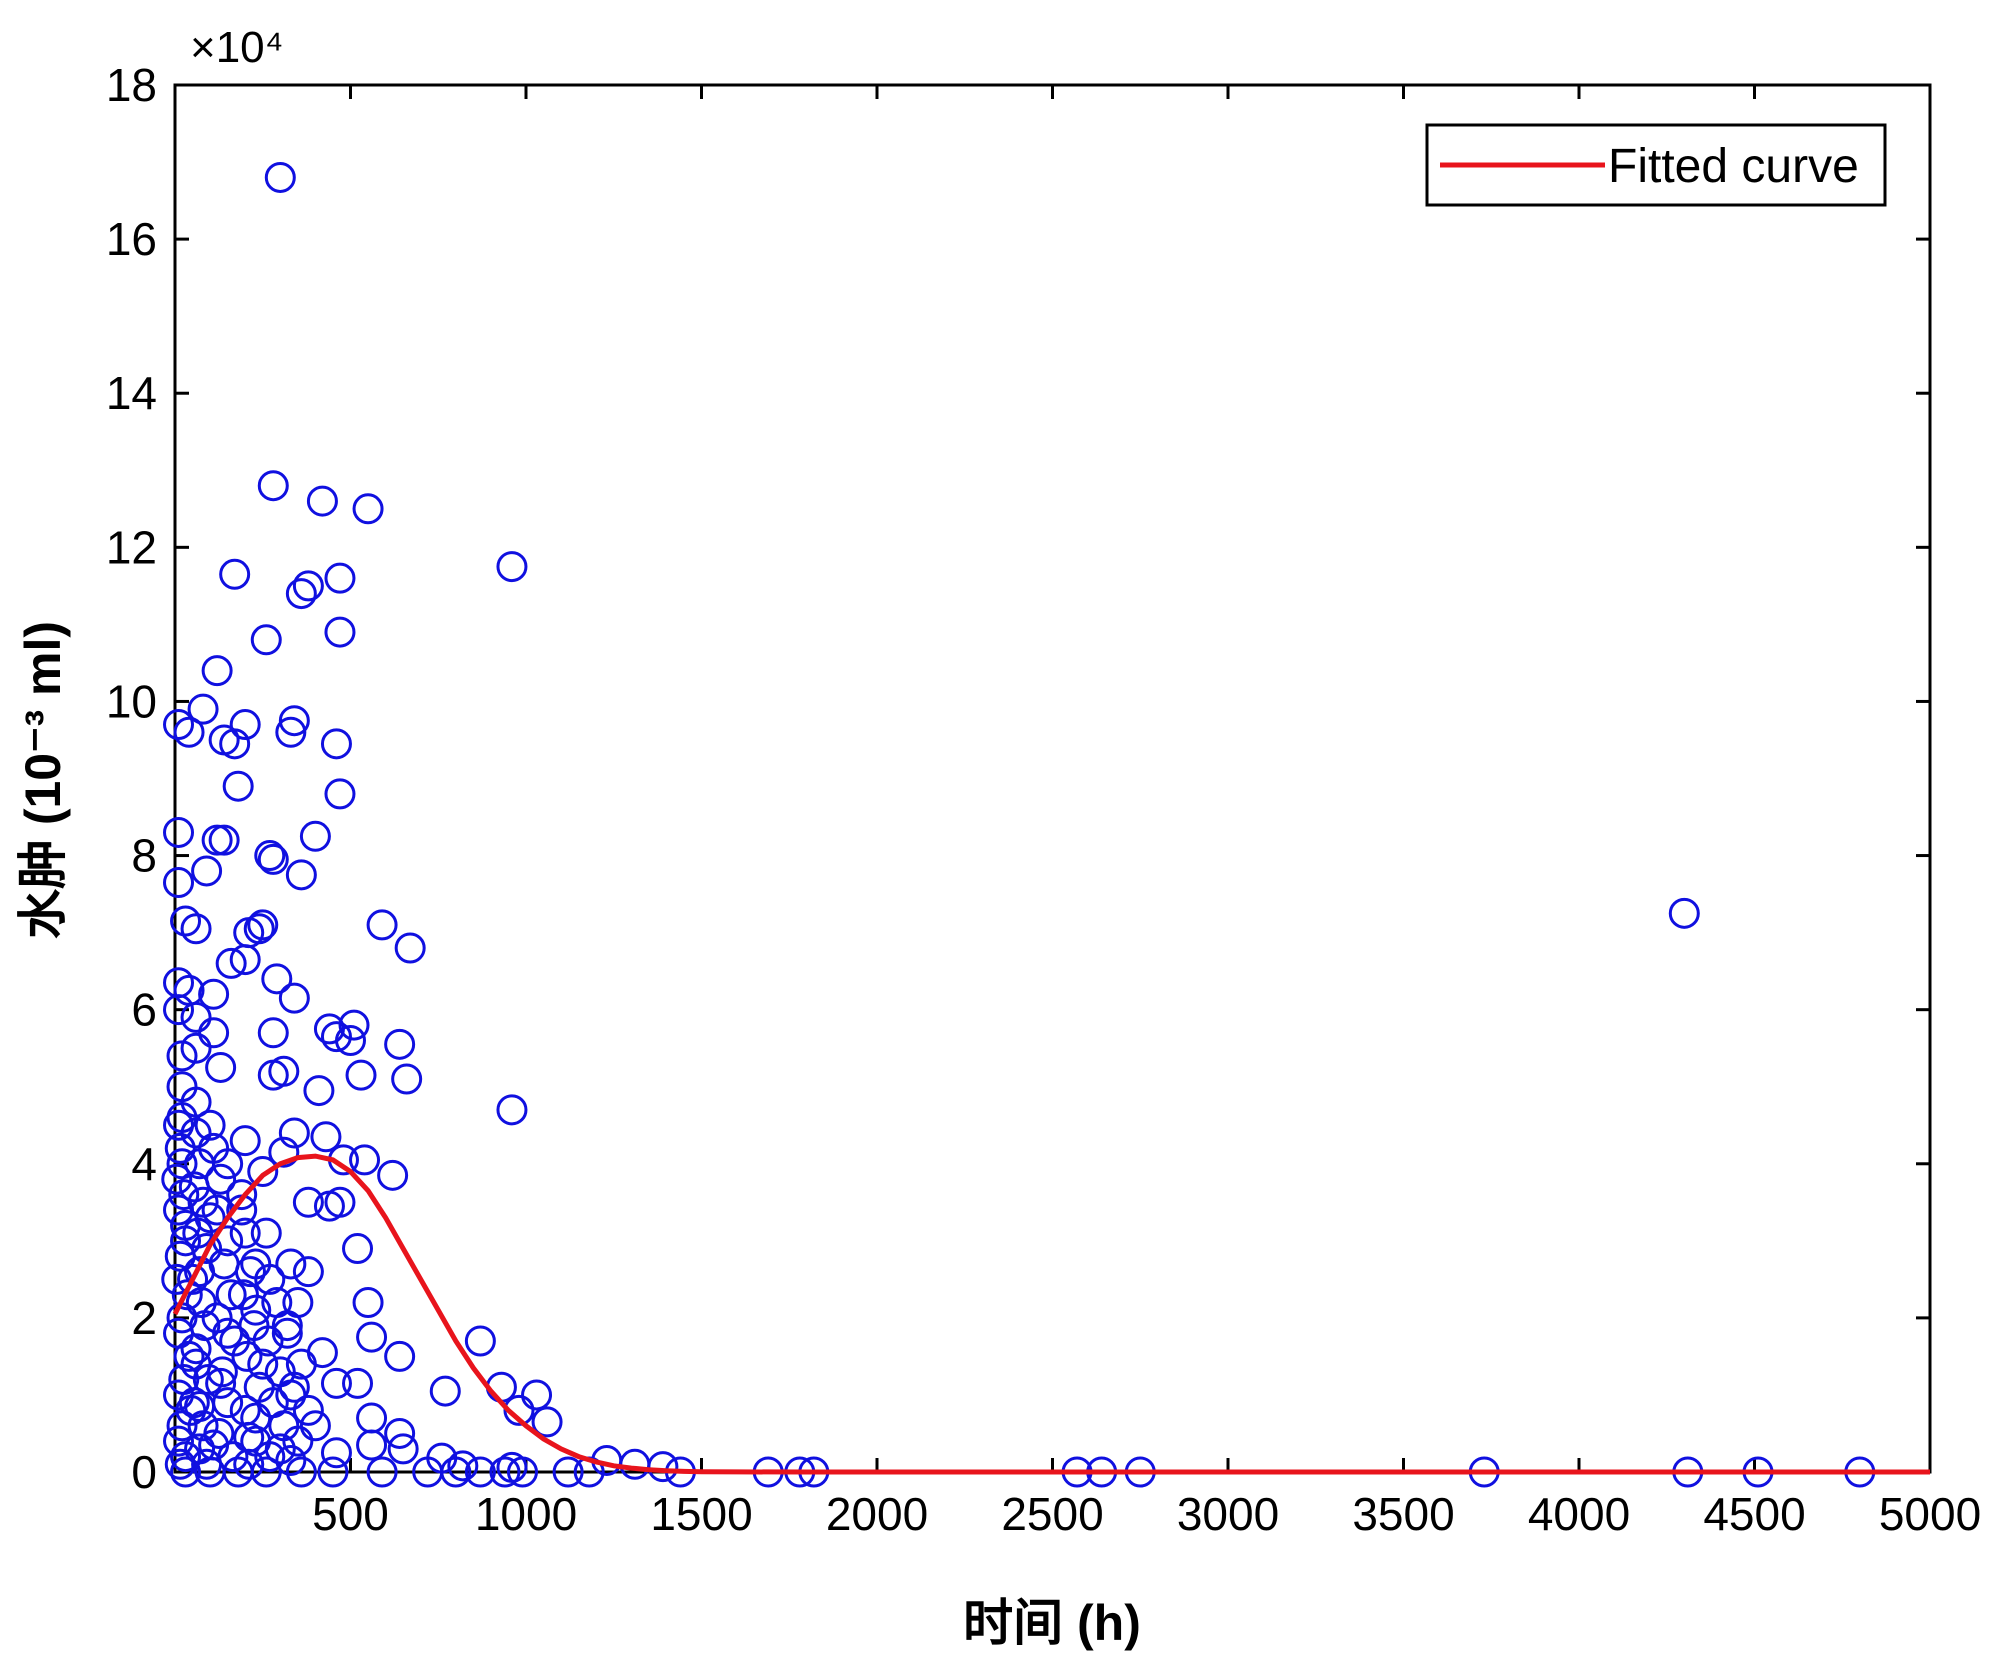 The image size is (2000, 1655). What do you see at coordinates (144, 1318) in the screenshot?
I see `y-tick-label: 2` at bounding box center [144, 1318].